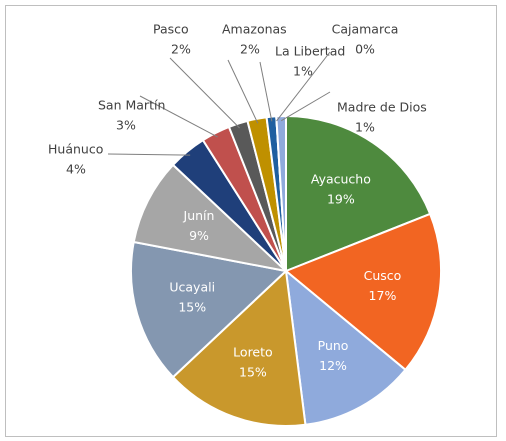  What do you see at coordinates (171, 29) in the screenshot?
I see `category-label: Pasco` at bounding box center [171, 29].